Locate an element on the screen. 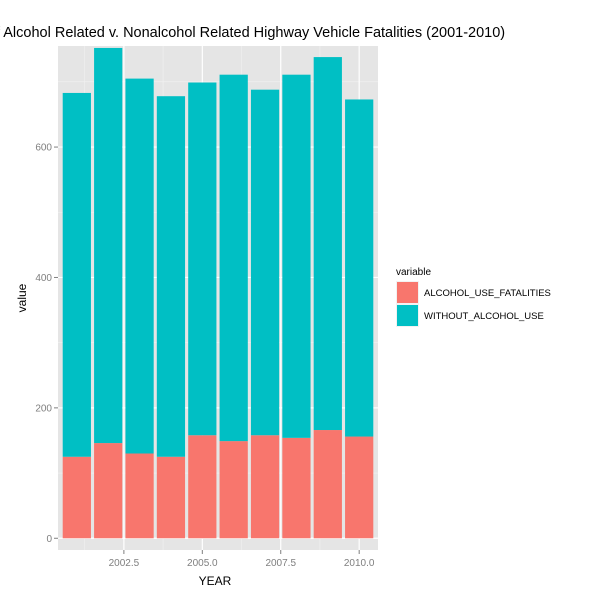 The image size is (600, 600). bar-without-alcohol-use-2008 is located at coordinates (296, 256).